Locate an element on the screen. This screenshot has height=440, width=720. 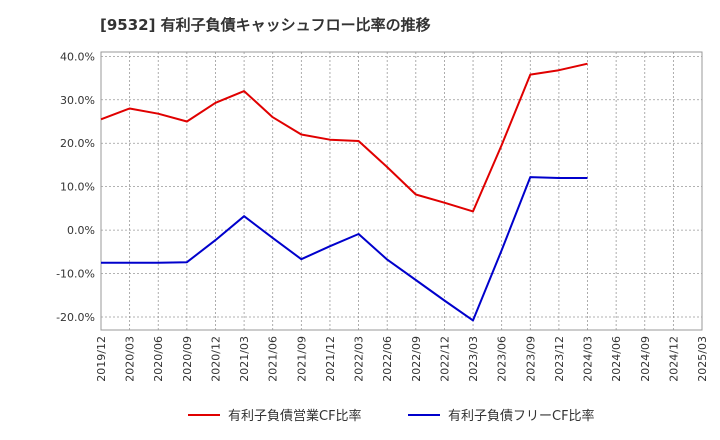
x-tick-label: 2020/12 is located at coordinates (215, 359).